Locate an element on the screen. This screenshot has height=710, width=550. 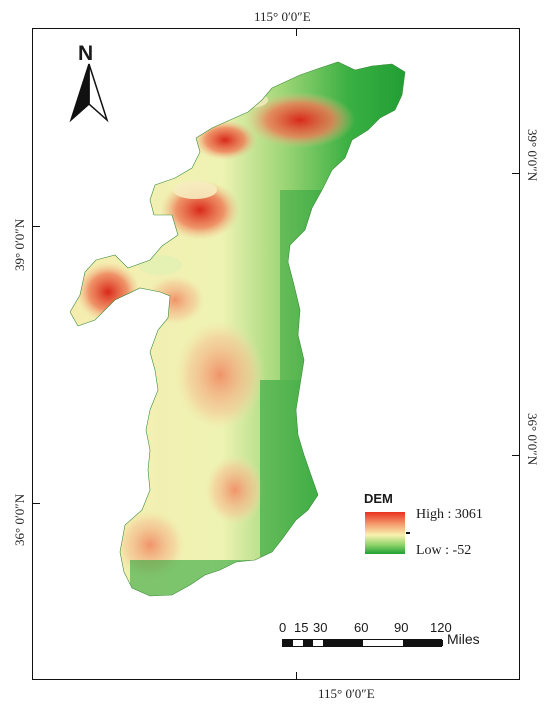
legend-high-label: High : 3061 is located at coordinates (449, 514).